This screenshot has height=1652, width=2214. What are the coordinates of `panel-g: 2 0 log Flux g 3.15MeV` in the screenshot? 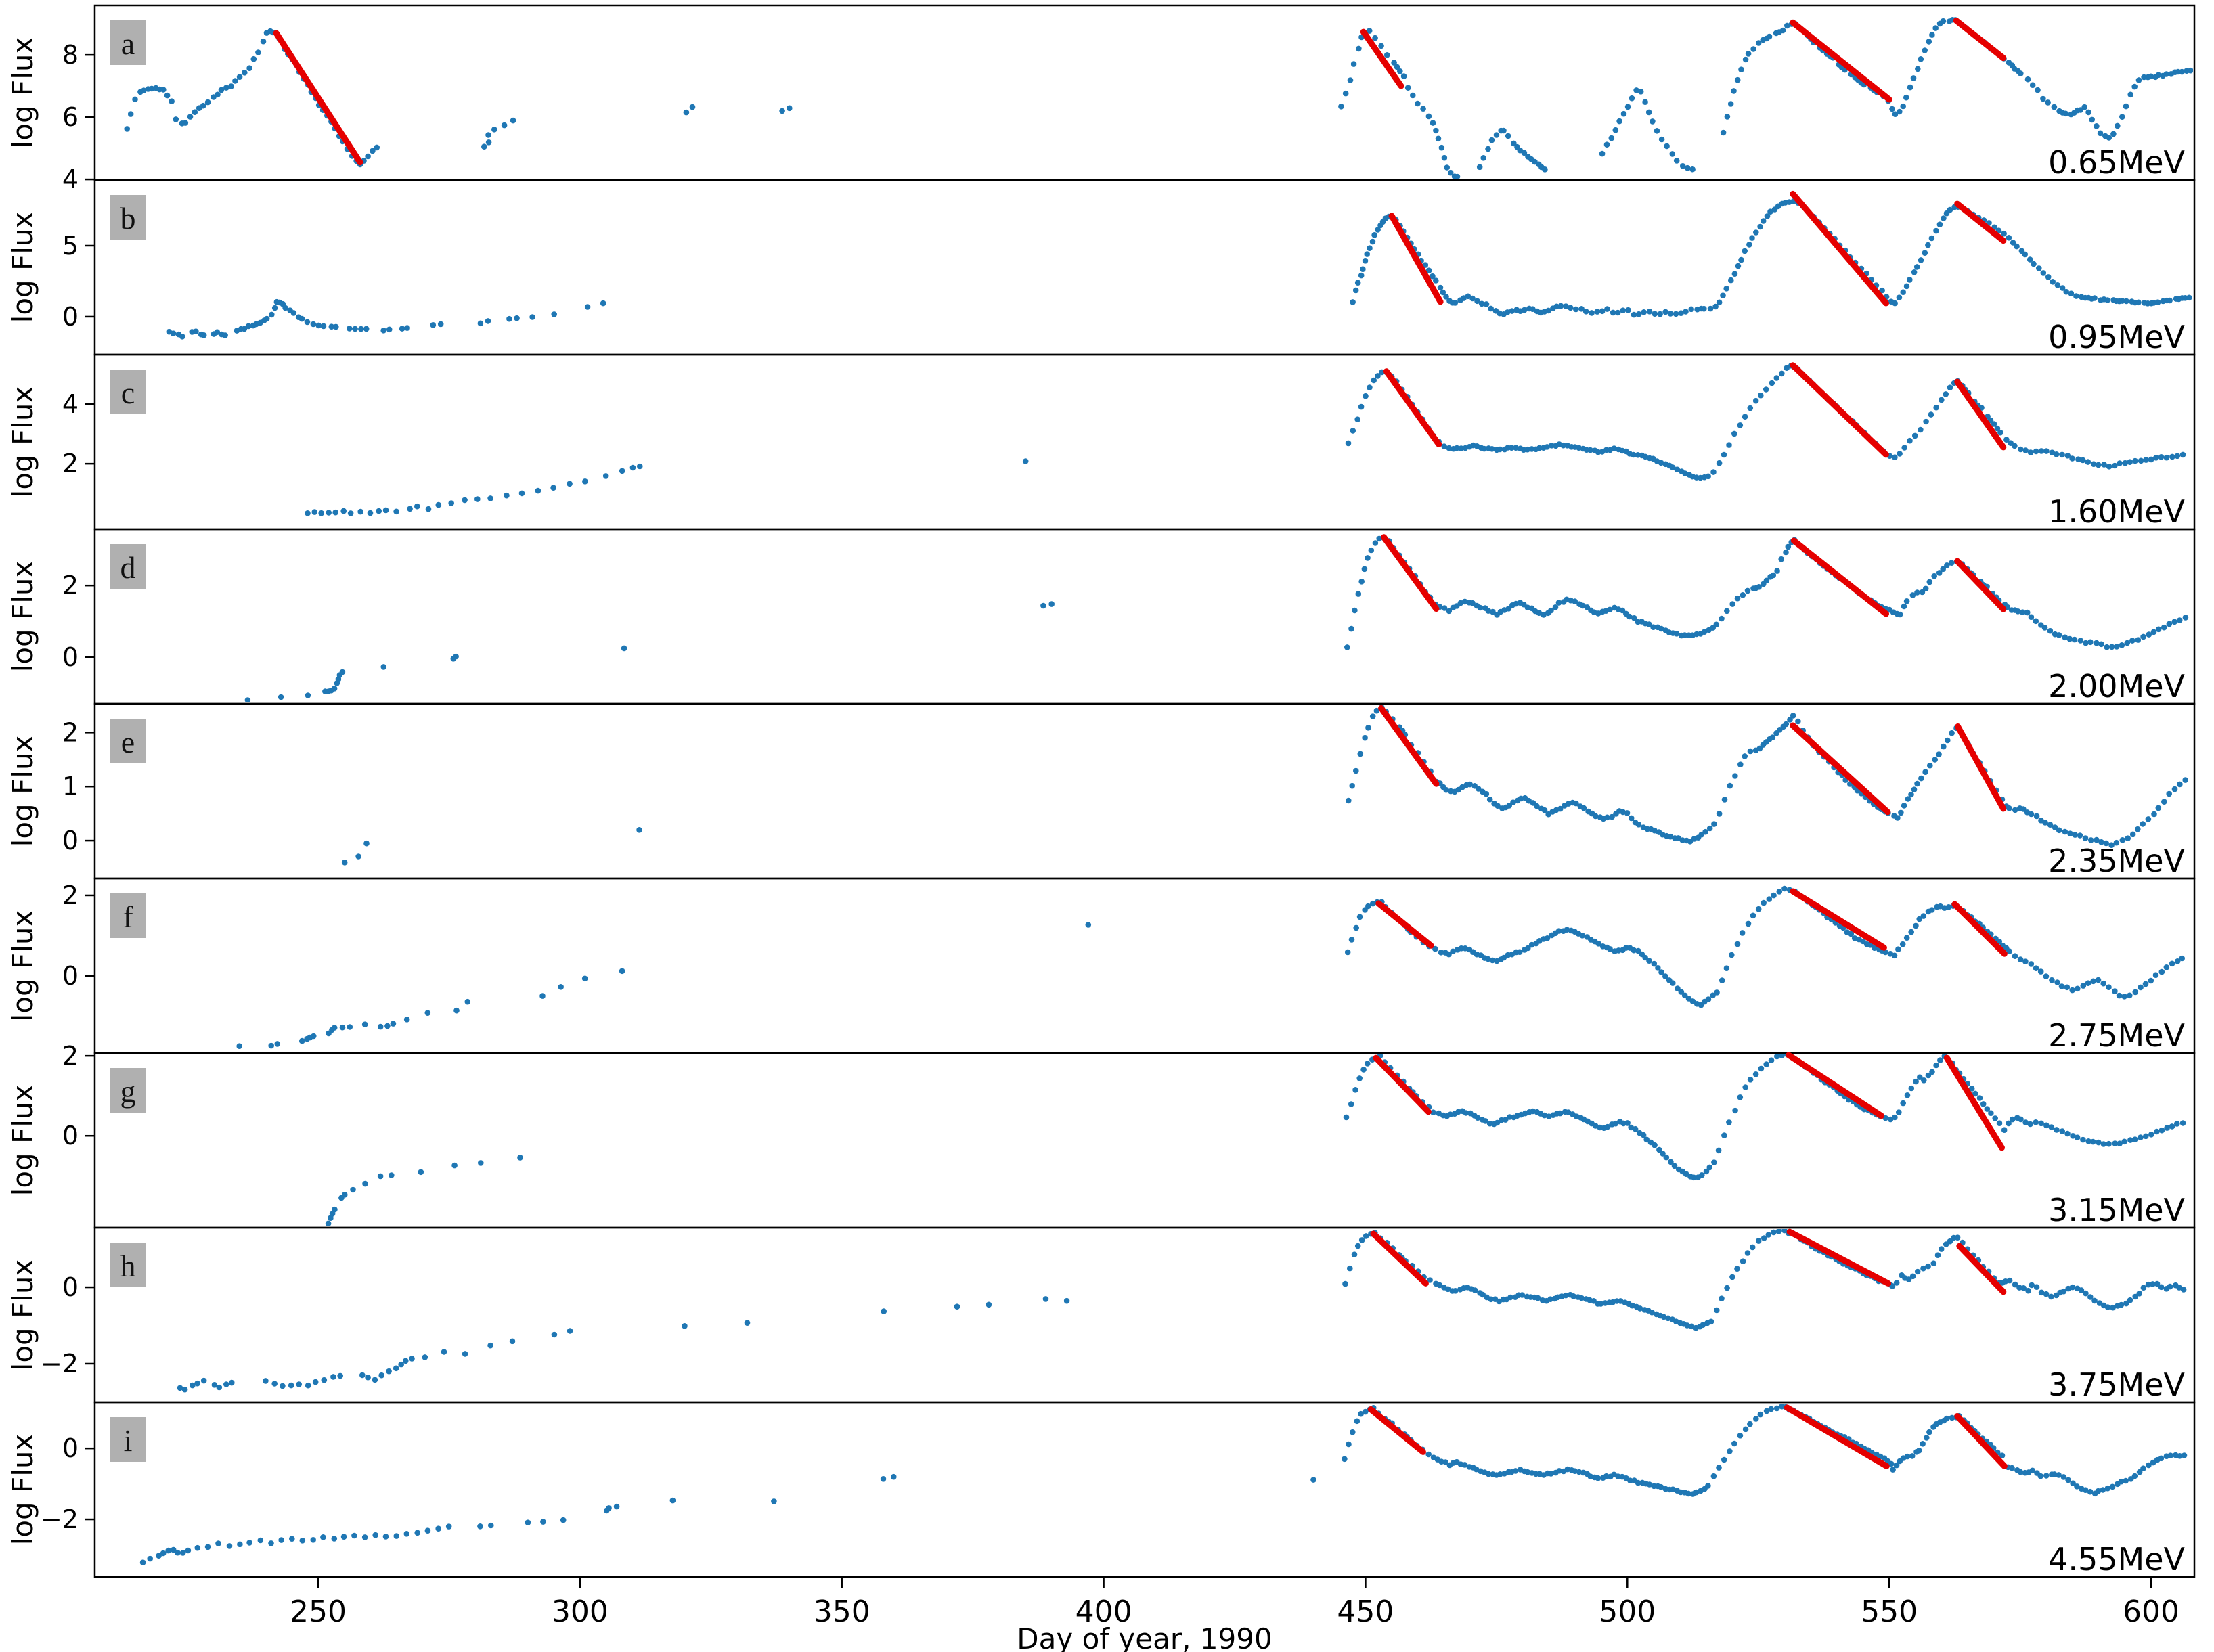 It's located at (1101, 1135).